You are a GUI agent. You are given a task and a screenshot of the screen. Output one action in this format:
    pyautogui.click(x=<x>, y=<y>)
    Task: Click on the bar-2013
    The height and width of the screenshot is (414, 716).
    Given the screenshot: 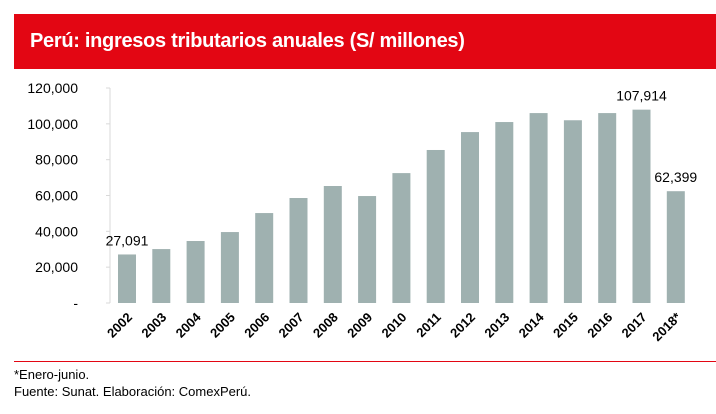 What is the action you would take?
    pyautogui.click(x=504, y=213)
    